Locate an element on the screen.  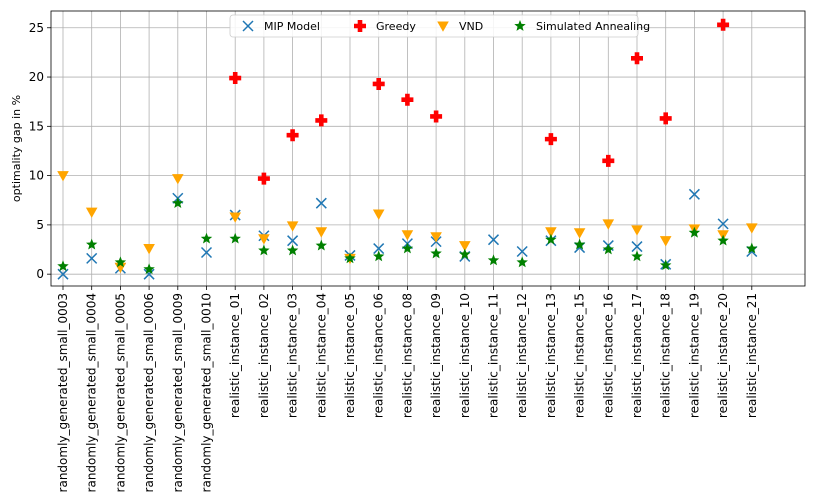
x-tick-label: randomly_generated_small_0005 is located at coordinates (120, 392).